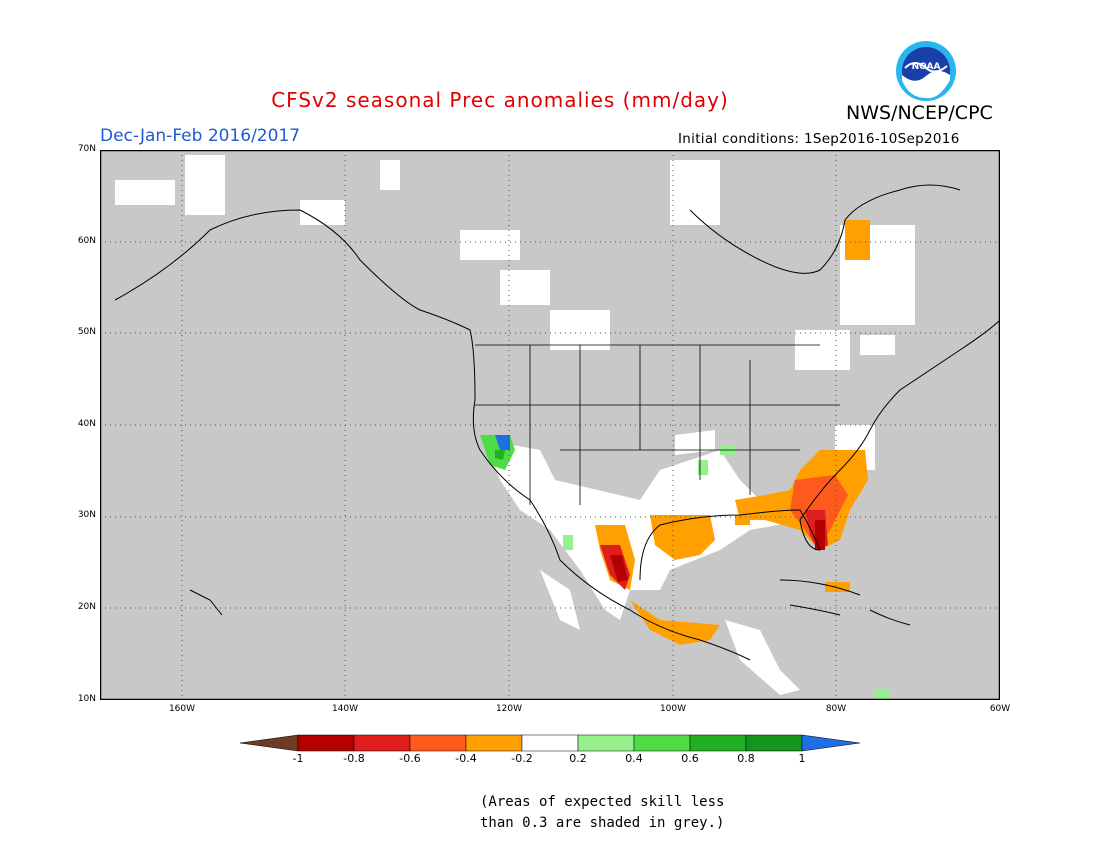 This screenshot has width=1100, height=850. What do you see at coordinates (578, 758) in the screenshot?
I see `colorbar-label: 0.2` at bounding box center [578, 758].